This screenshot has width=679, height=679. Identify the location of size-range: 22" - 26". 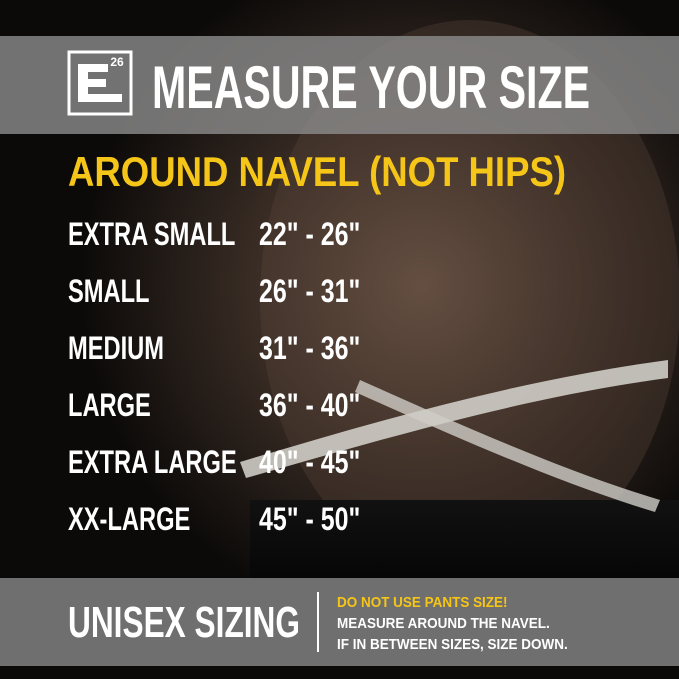
(309, 235).